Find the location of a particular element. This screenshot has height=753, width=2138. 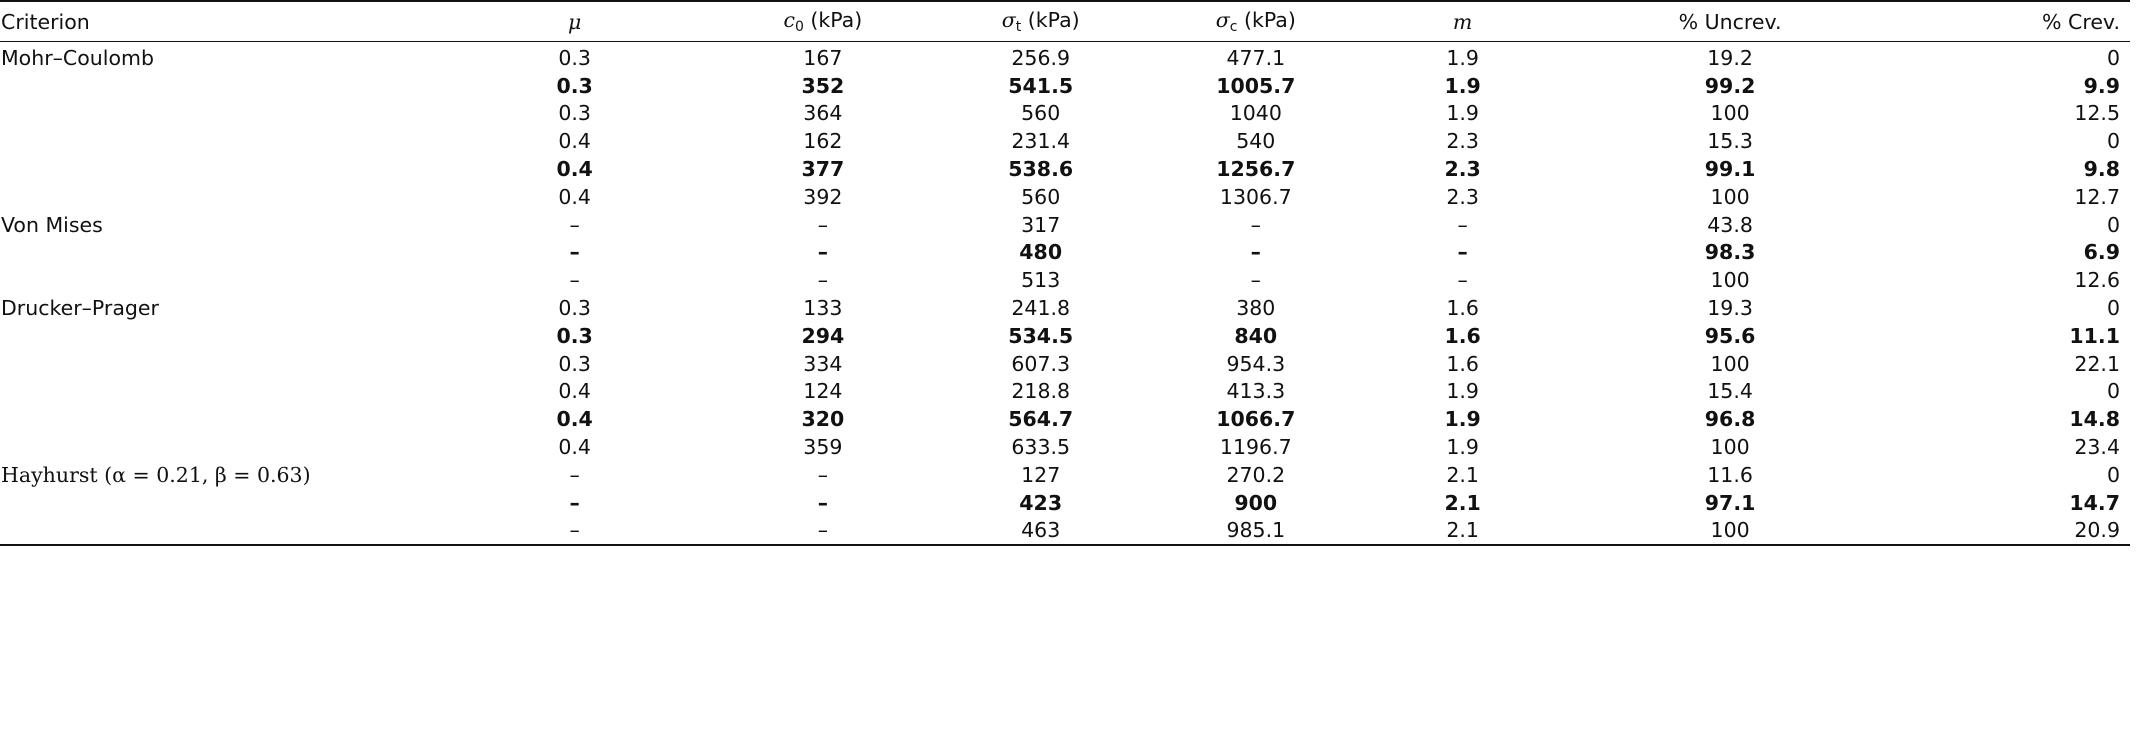

cell-sigma-c: 840 is located at coordinates (1256, 335).